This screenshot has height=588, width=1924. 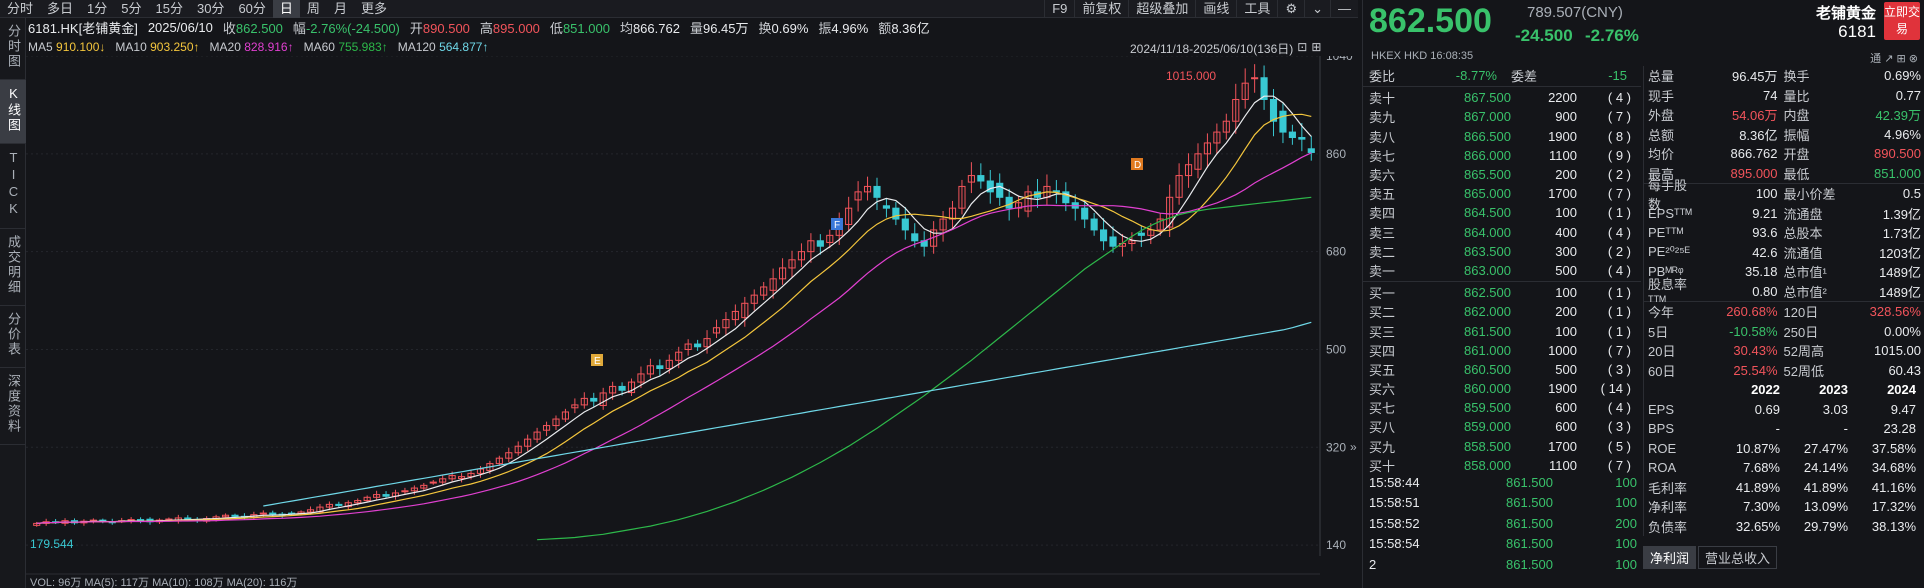 What do you see at coordinates (1502, 232) in the screenshot?
I see `ask-row: 卖三 864.000 400 ( 4 )` at bounding box center [1502, 232].